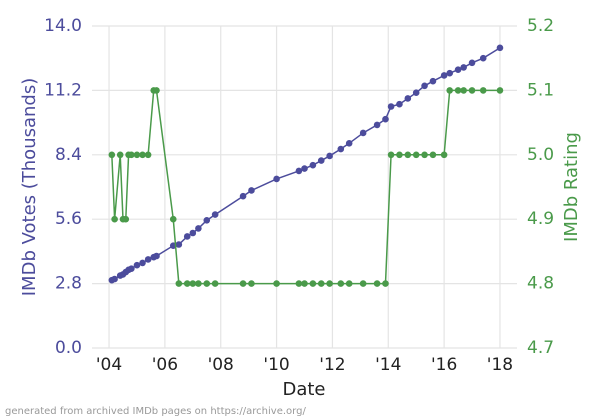  Describe the element at coordinates (68, 155) in the screenshot. I see `y-tick-label: 8.4` at that location.